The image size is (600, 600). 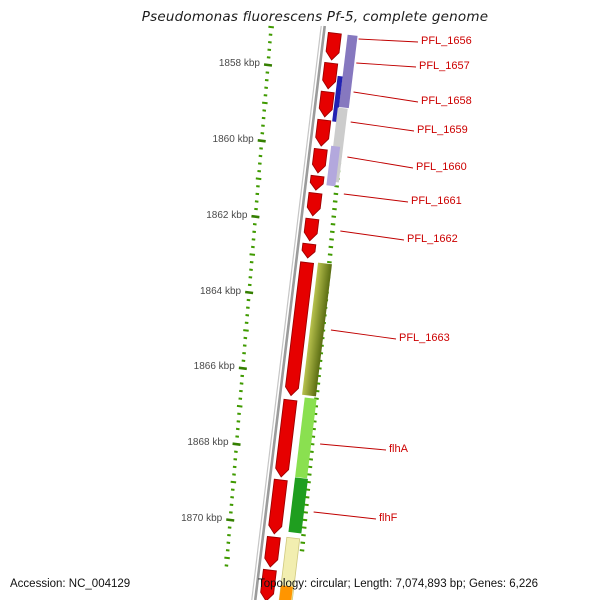 I want to click on status-accession: Accession: NC_004129, so click(x=70, y=584).